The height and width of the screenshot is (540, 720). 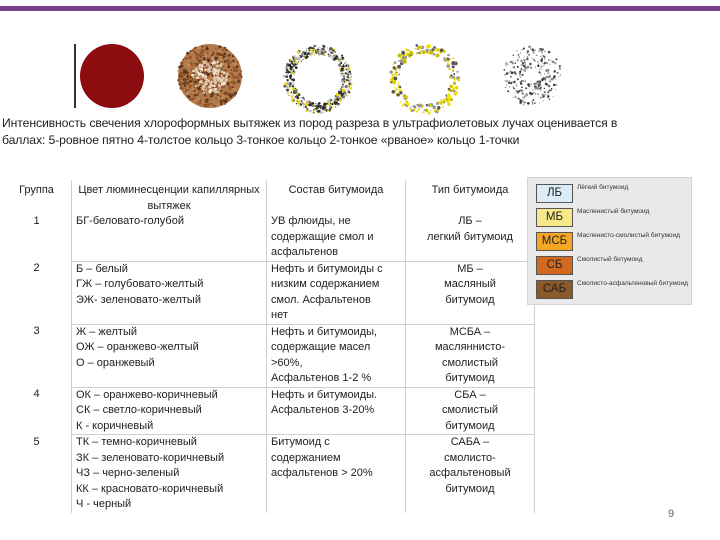 What do you see at coordinates (169, 197) in the screenshot?
I see `header-color: Цвет люминесценции капиллярных вытяжек` at bounding box center [169, 197].